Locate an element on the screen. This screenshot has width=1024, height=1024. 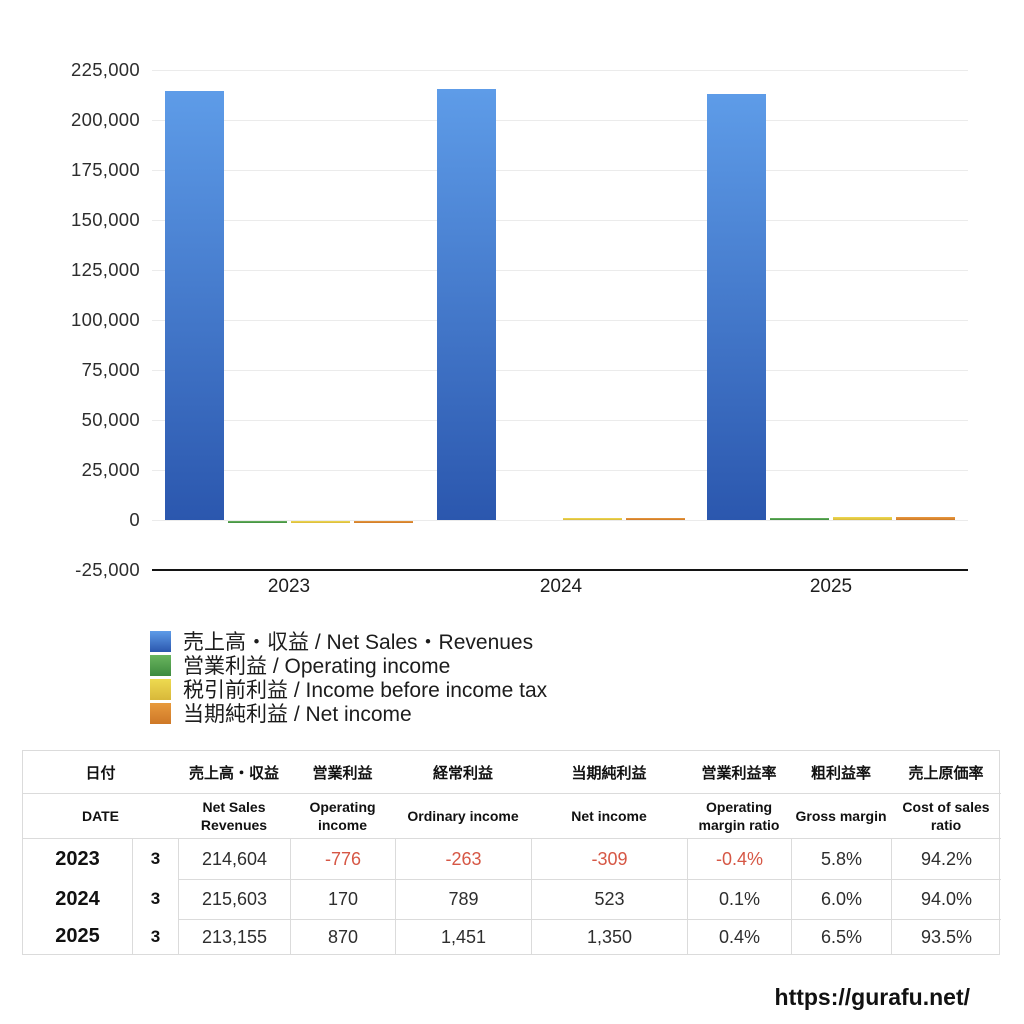
y-axis-tick-label: 200,000 is located at coordinates (105, 119).